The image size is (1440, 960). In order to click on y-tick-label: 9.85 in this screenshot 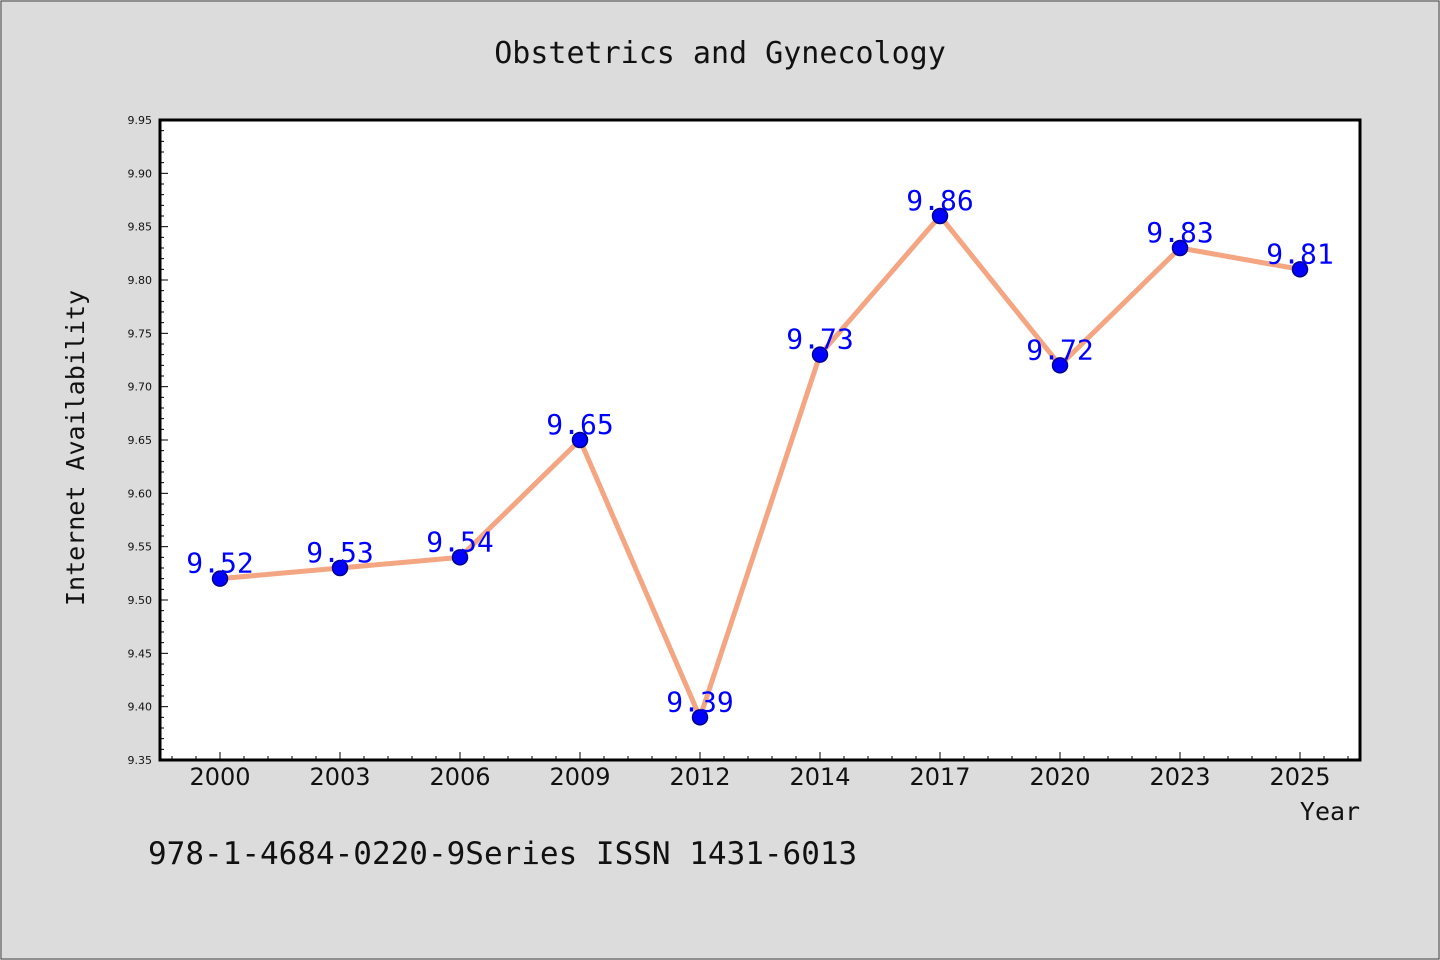, I will do `click(140, 227)`.